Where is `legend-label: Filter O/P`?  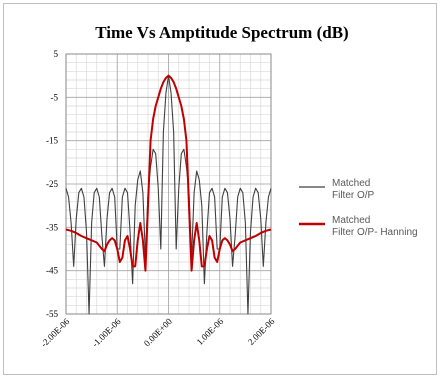 legend-label: Filter O/P is located at coordinates (353, 195).